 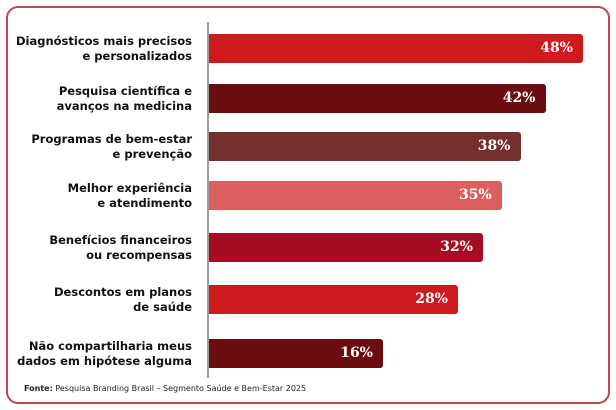 I want to click on category-label-line: Não compartilharia meus, so click(x=110, y=346).